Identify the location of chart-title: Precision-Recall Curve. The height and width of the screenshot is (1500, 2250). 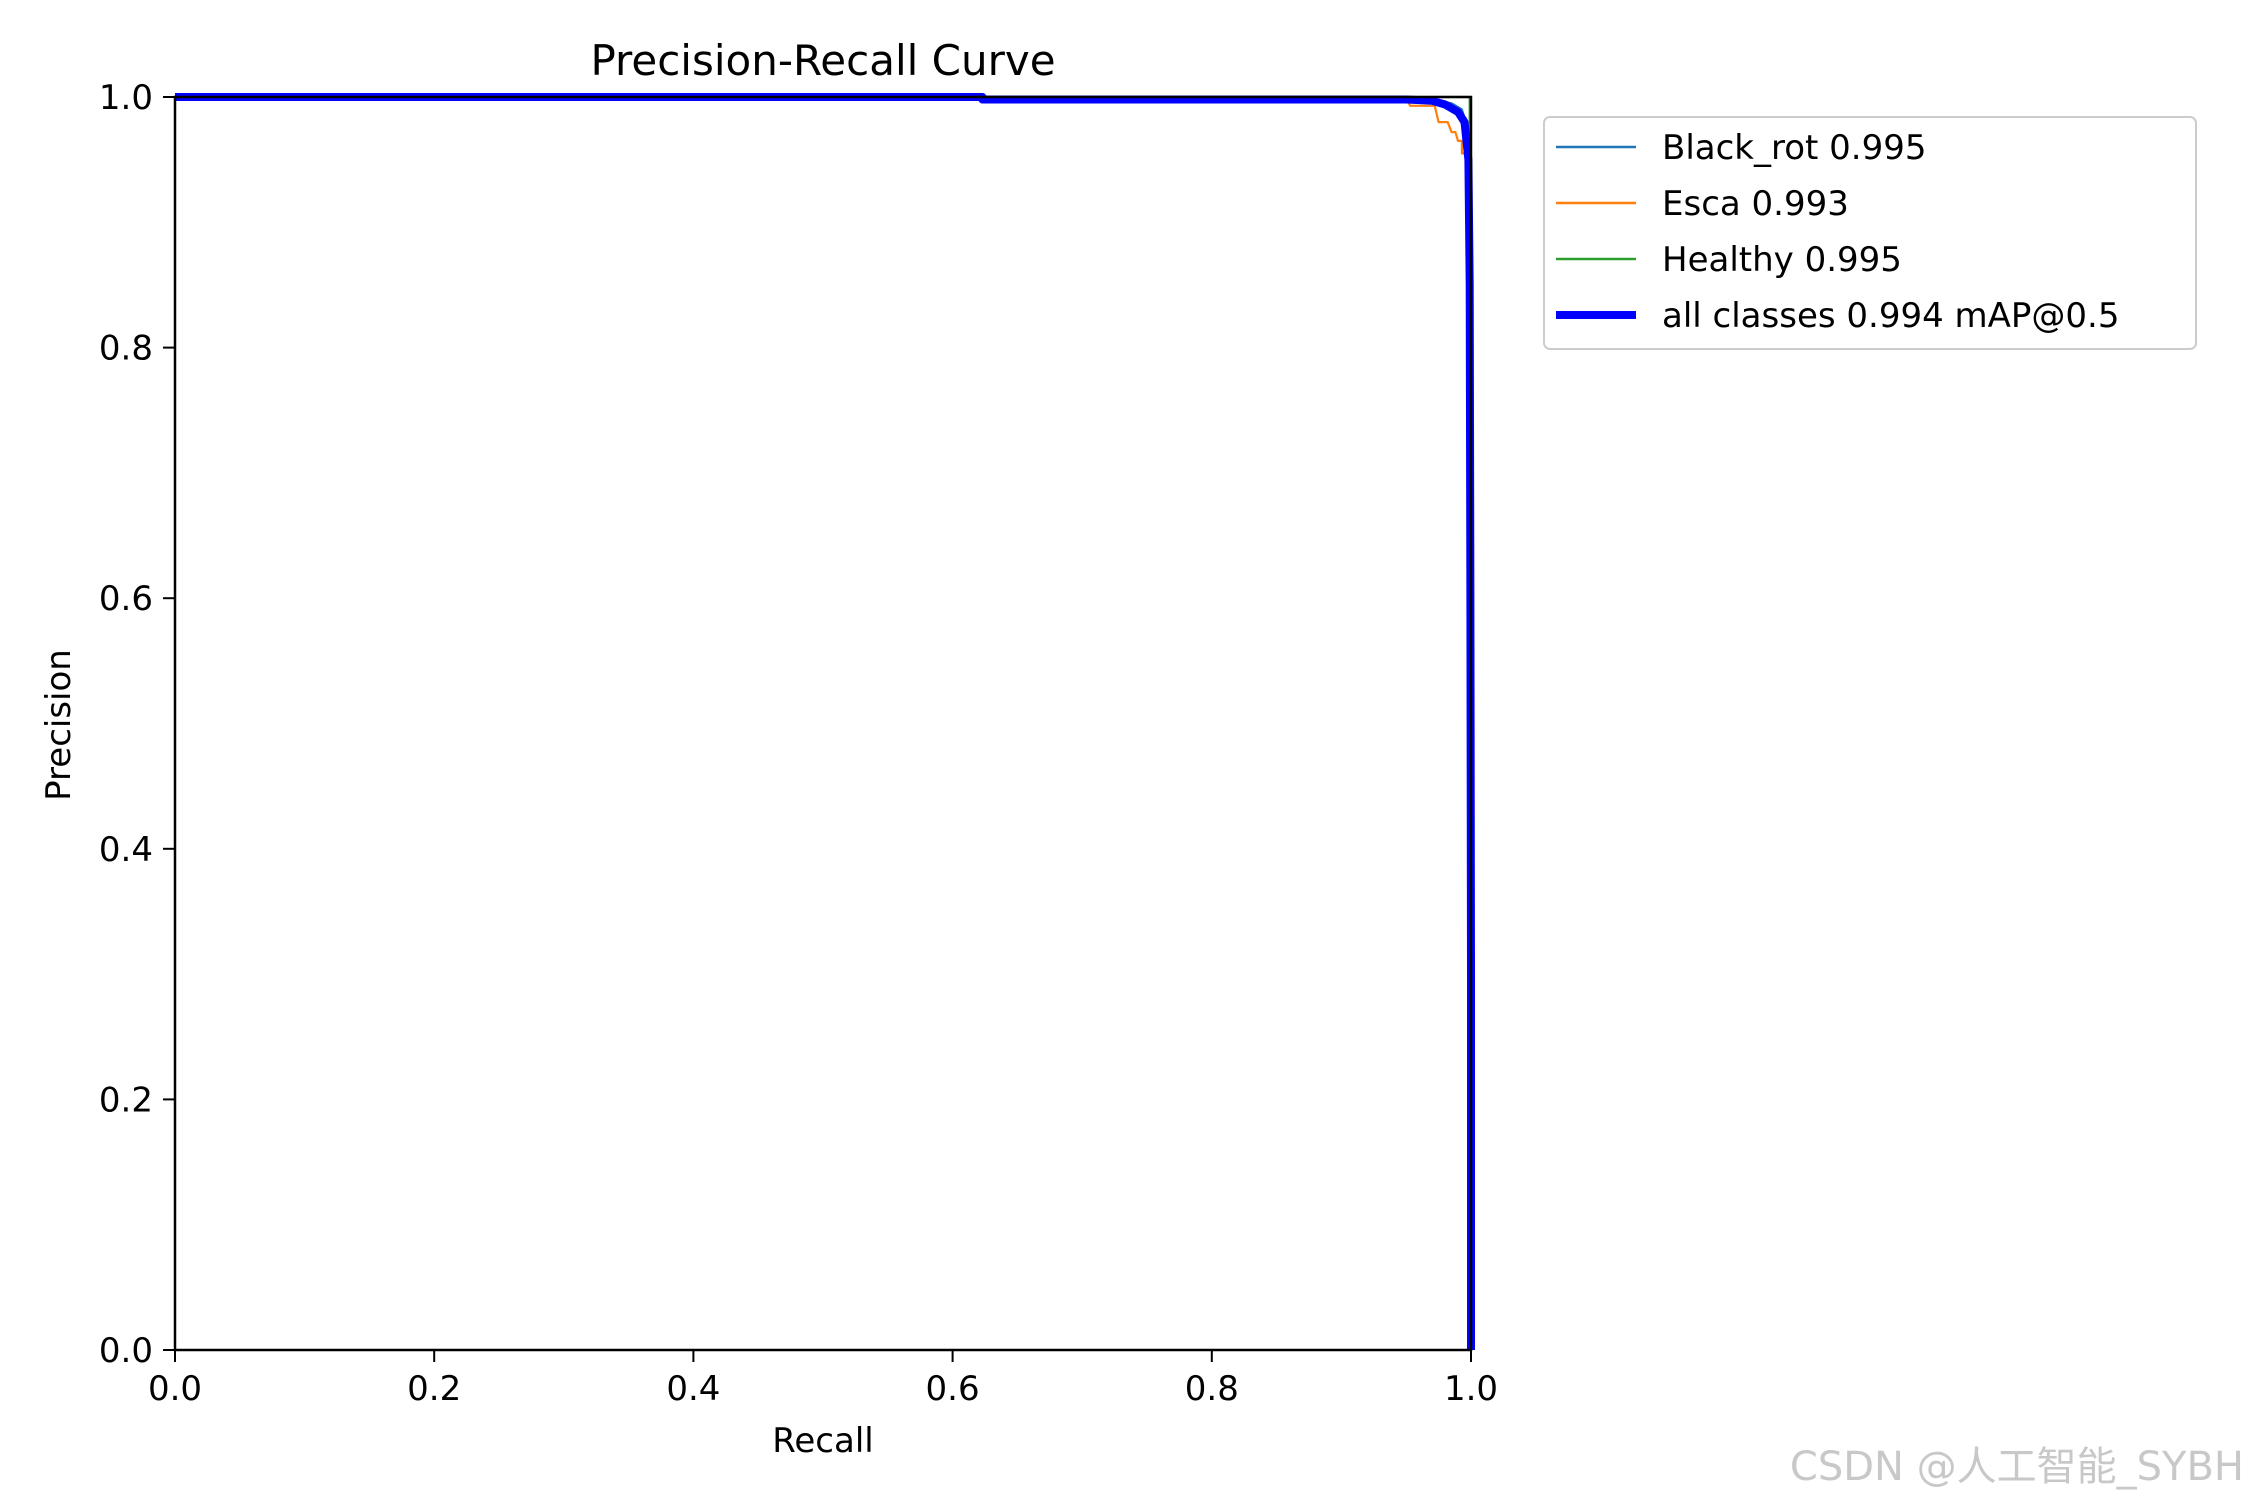
(822, 60).